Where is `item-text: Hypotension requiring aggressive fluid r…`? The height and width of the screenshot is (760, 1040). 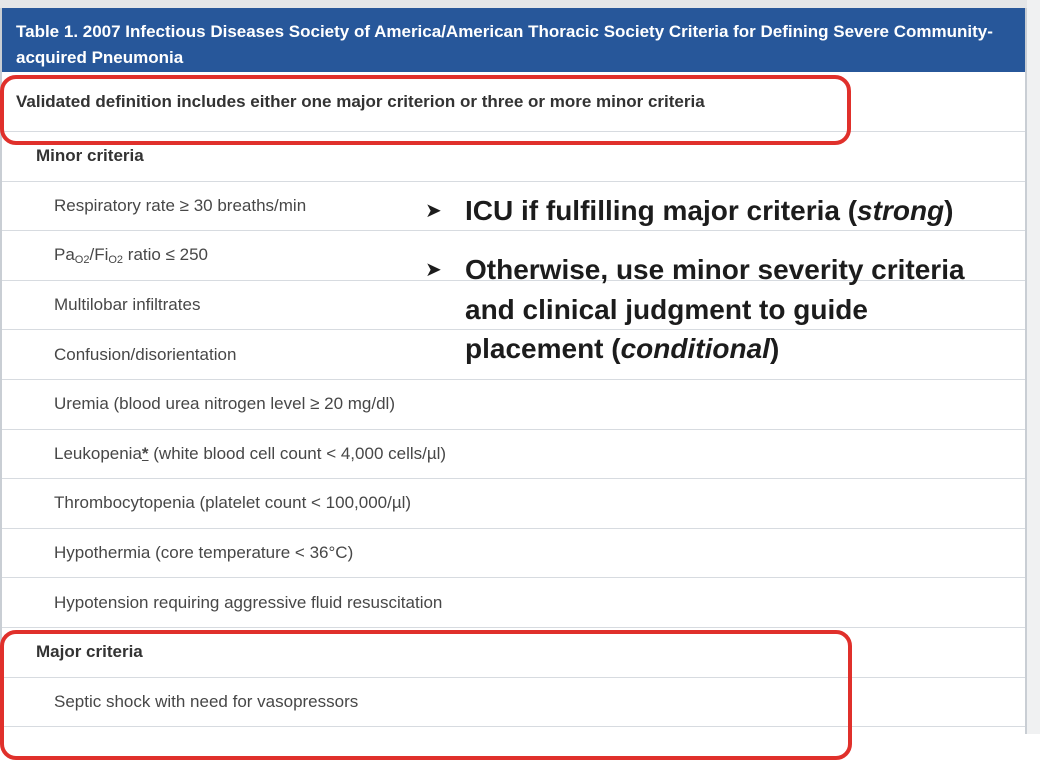 item-text: Hypotension requiring aggressive fluid r… is located at coordinates (248, 602).